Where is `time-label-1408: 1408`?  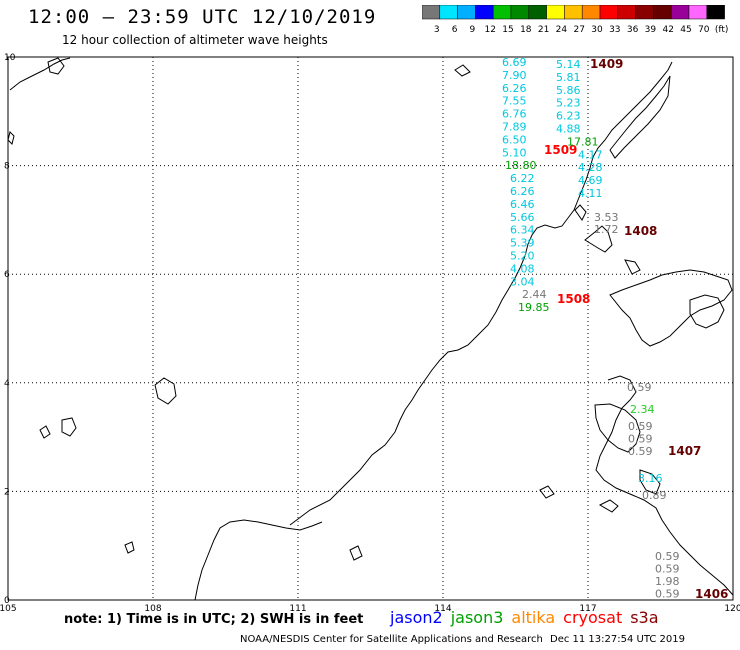 time-label-1408: 1408 is located at coordinates (640, 231).